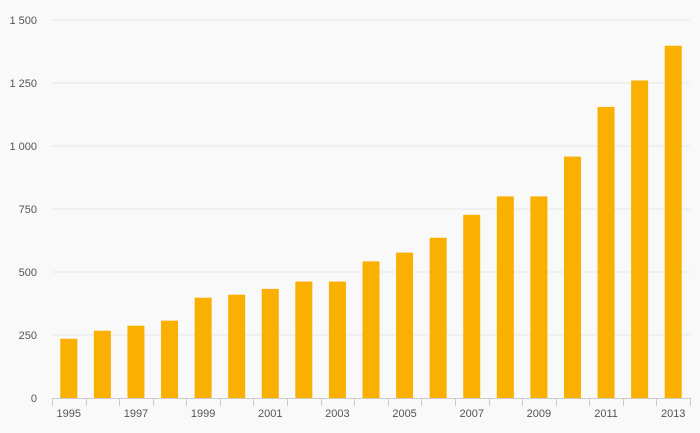 This screenshot has width=700, height=433. I want to click on x-tick-label: 2005, so click(404, 414).